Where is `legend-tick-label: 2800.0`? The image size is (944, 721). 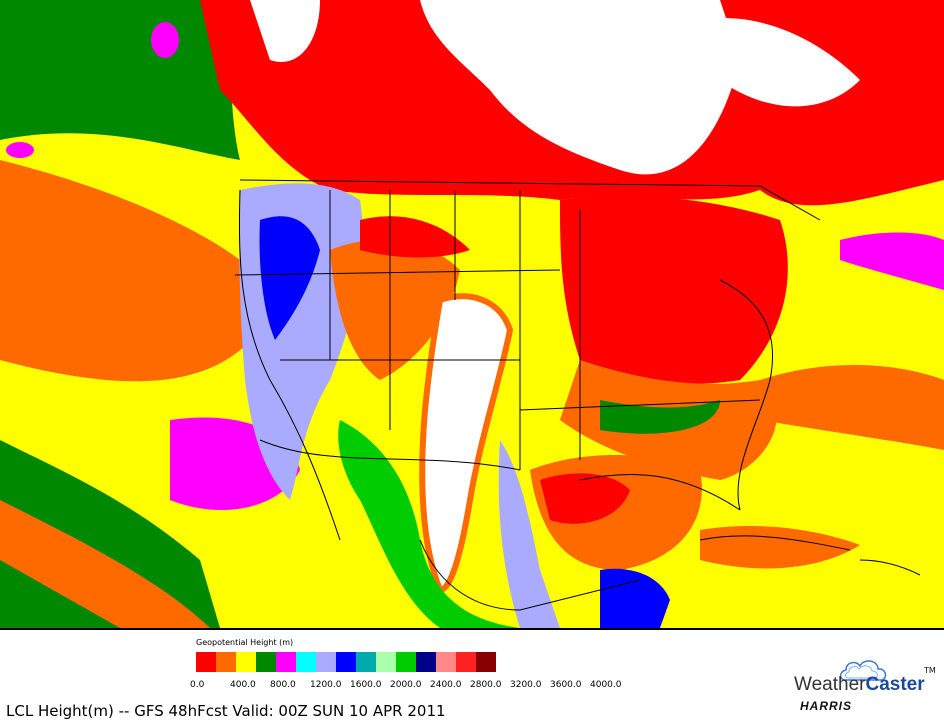
legend-tick-label: 2800.0 is located at coordinates (486, 685).